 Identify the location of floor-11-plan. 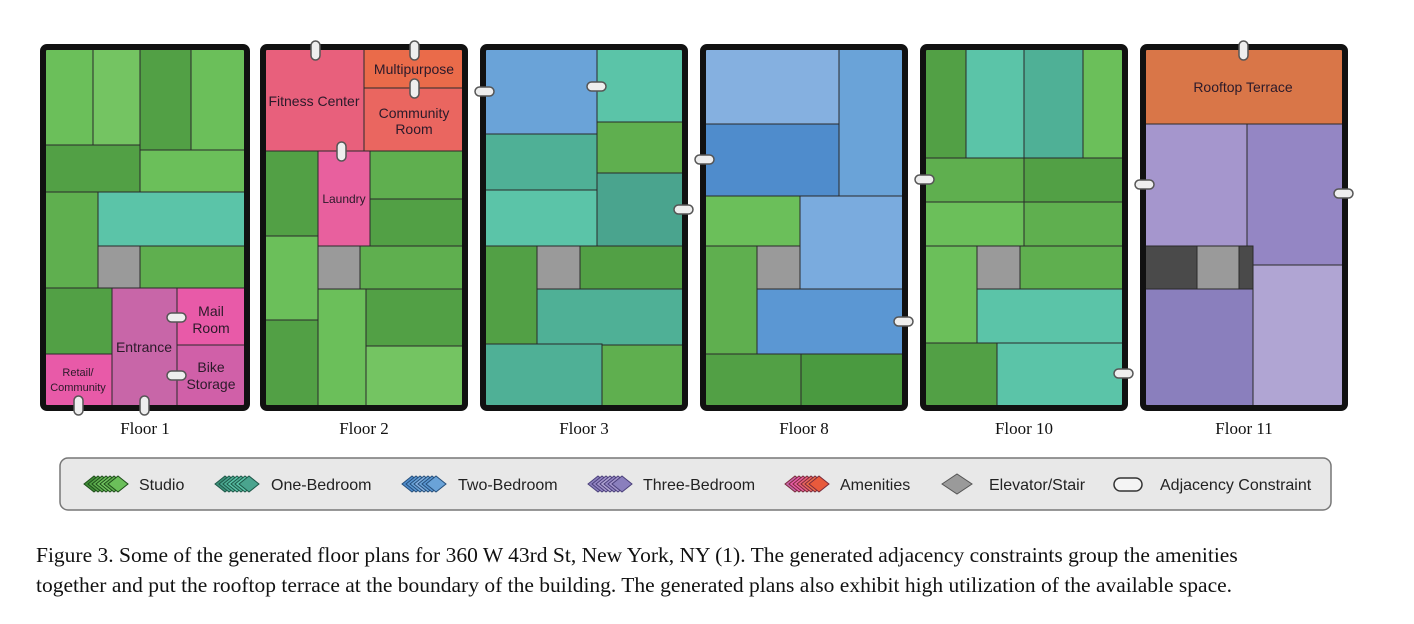
(1244, 227).